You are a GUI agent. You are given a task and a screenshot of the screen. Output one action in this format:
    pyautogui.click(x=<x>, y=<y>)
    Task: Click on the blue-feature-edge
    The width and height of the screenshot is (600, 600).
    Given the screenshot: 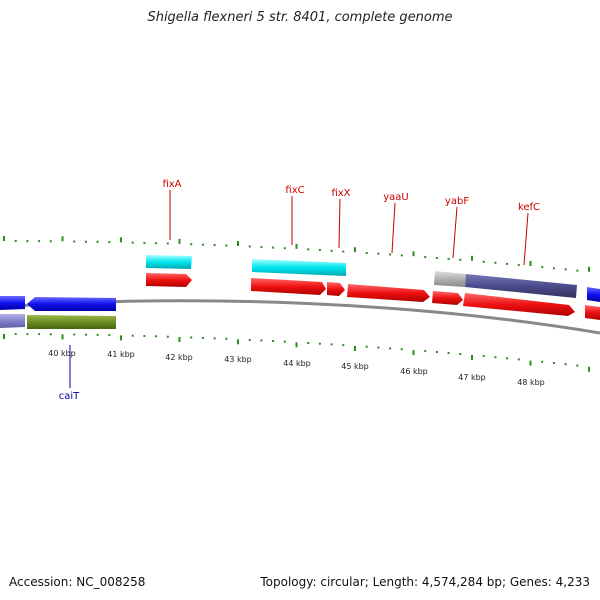 What is the action you would take?
    pyautogui.click(x=593, y=294)
    